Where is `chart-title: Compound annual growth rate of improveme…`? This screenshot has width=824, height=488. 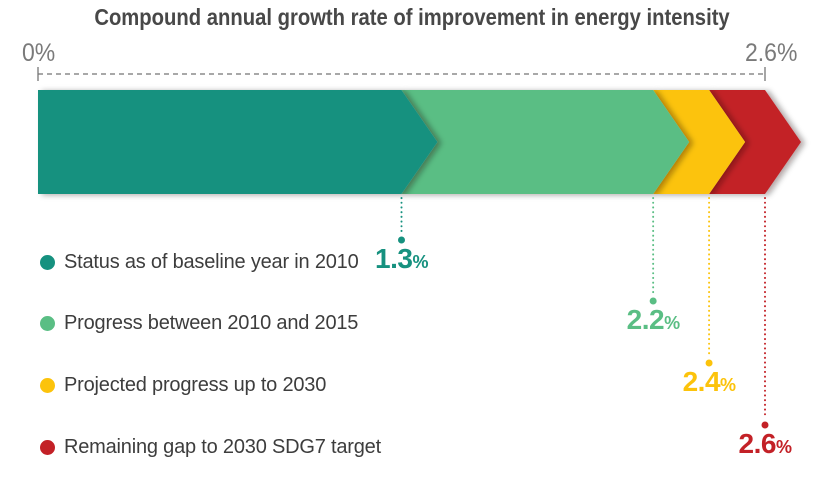 chart-title: Compound annual growth rate of improveme… is located at coordinates (412, 17).